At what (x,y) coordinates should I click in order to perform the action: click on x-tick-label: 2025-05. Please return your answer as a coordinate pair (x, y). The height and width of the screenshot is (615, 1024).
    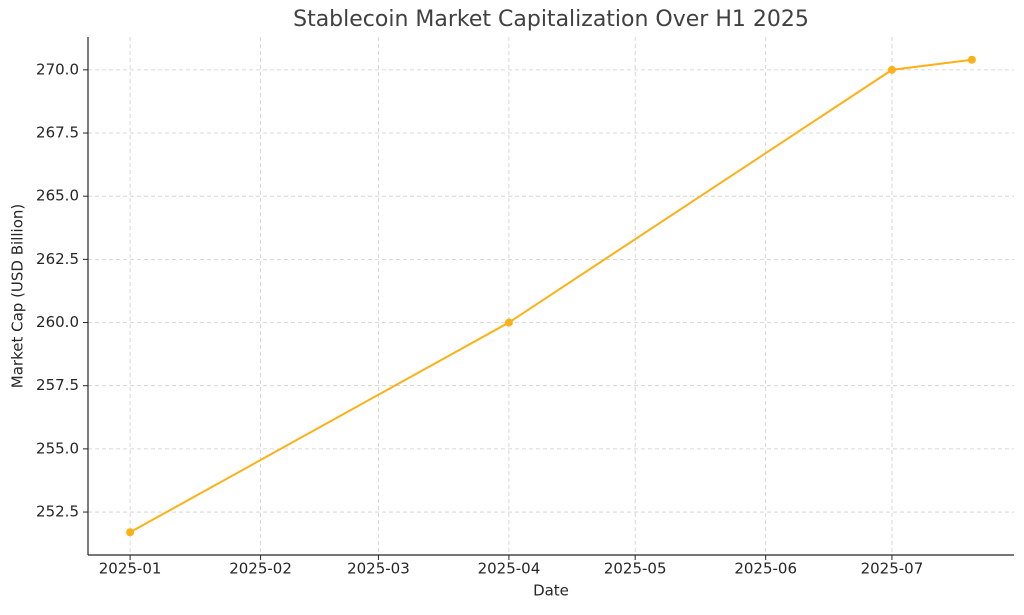
    Looking at the image, I should click on (635, 569).